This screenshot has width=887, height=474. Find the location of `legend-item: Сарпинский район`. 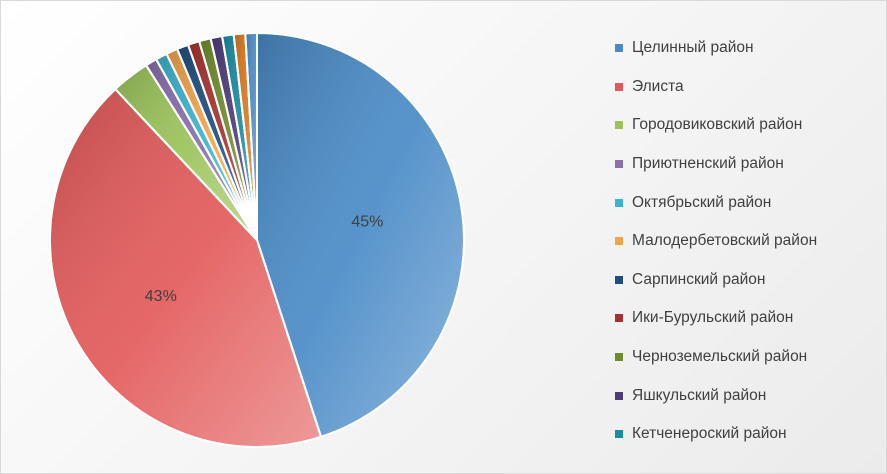

legend-item: Сарпинский район is located at coordinates (747, 280).